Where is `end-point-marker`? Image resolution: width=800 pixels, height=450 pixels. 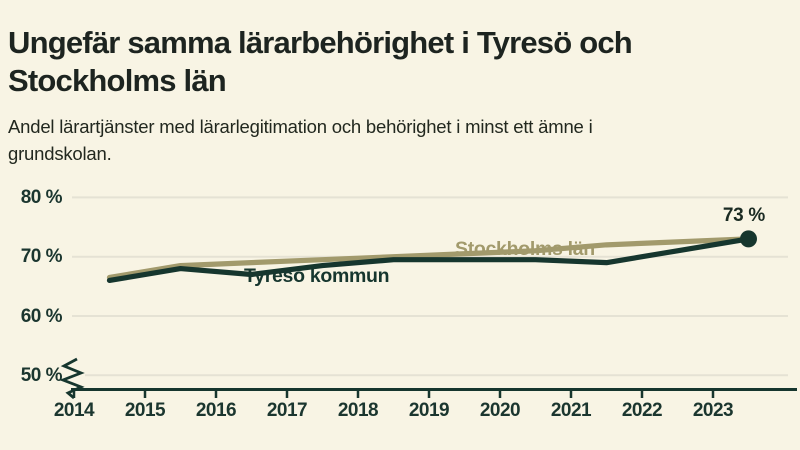
end-point-marker is located at coordinates (748, 239).